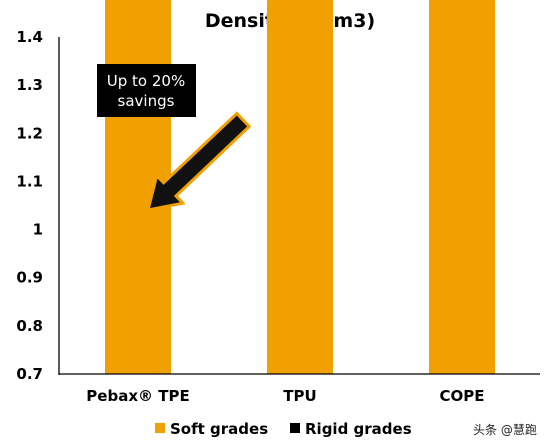 This screenshot has width=554, height=448. I want to click on y-tick-label: 1.3, so click(29, 85).